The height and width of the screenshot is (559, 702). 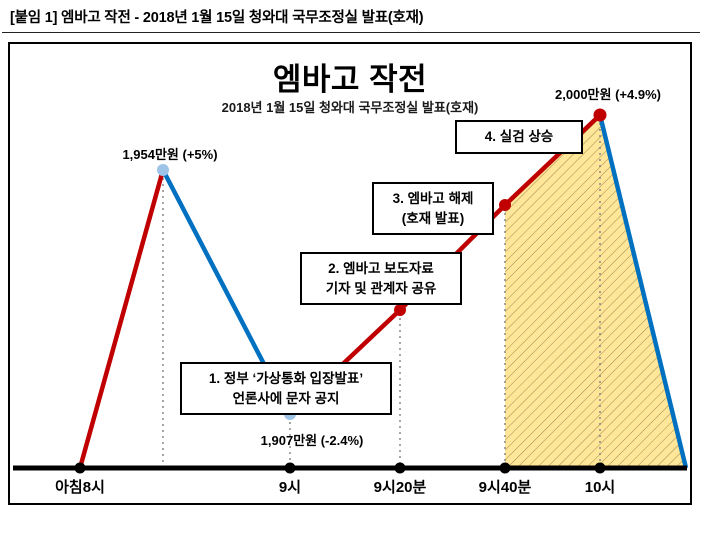 What do you see at coordinates (505, 205) in the screenshot?
I see `point3-dot` at bounding box center [505, 205].